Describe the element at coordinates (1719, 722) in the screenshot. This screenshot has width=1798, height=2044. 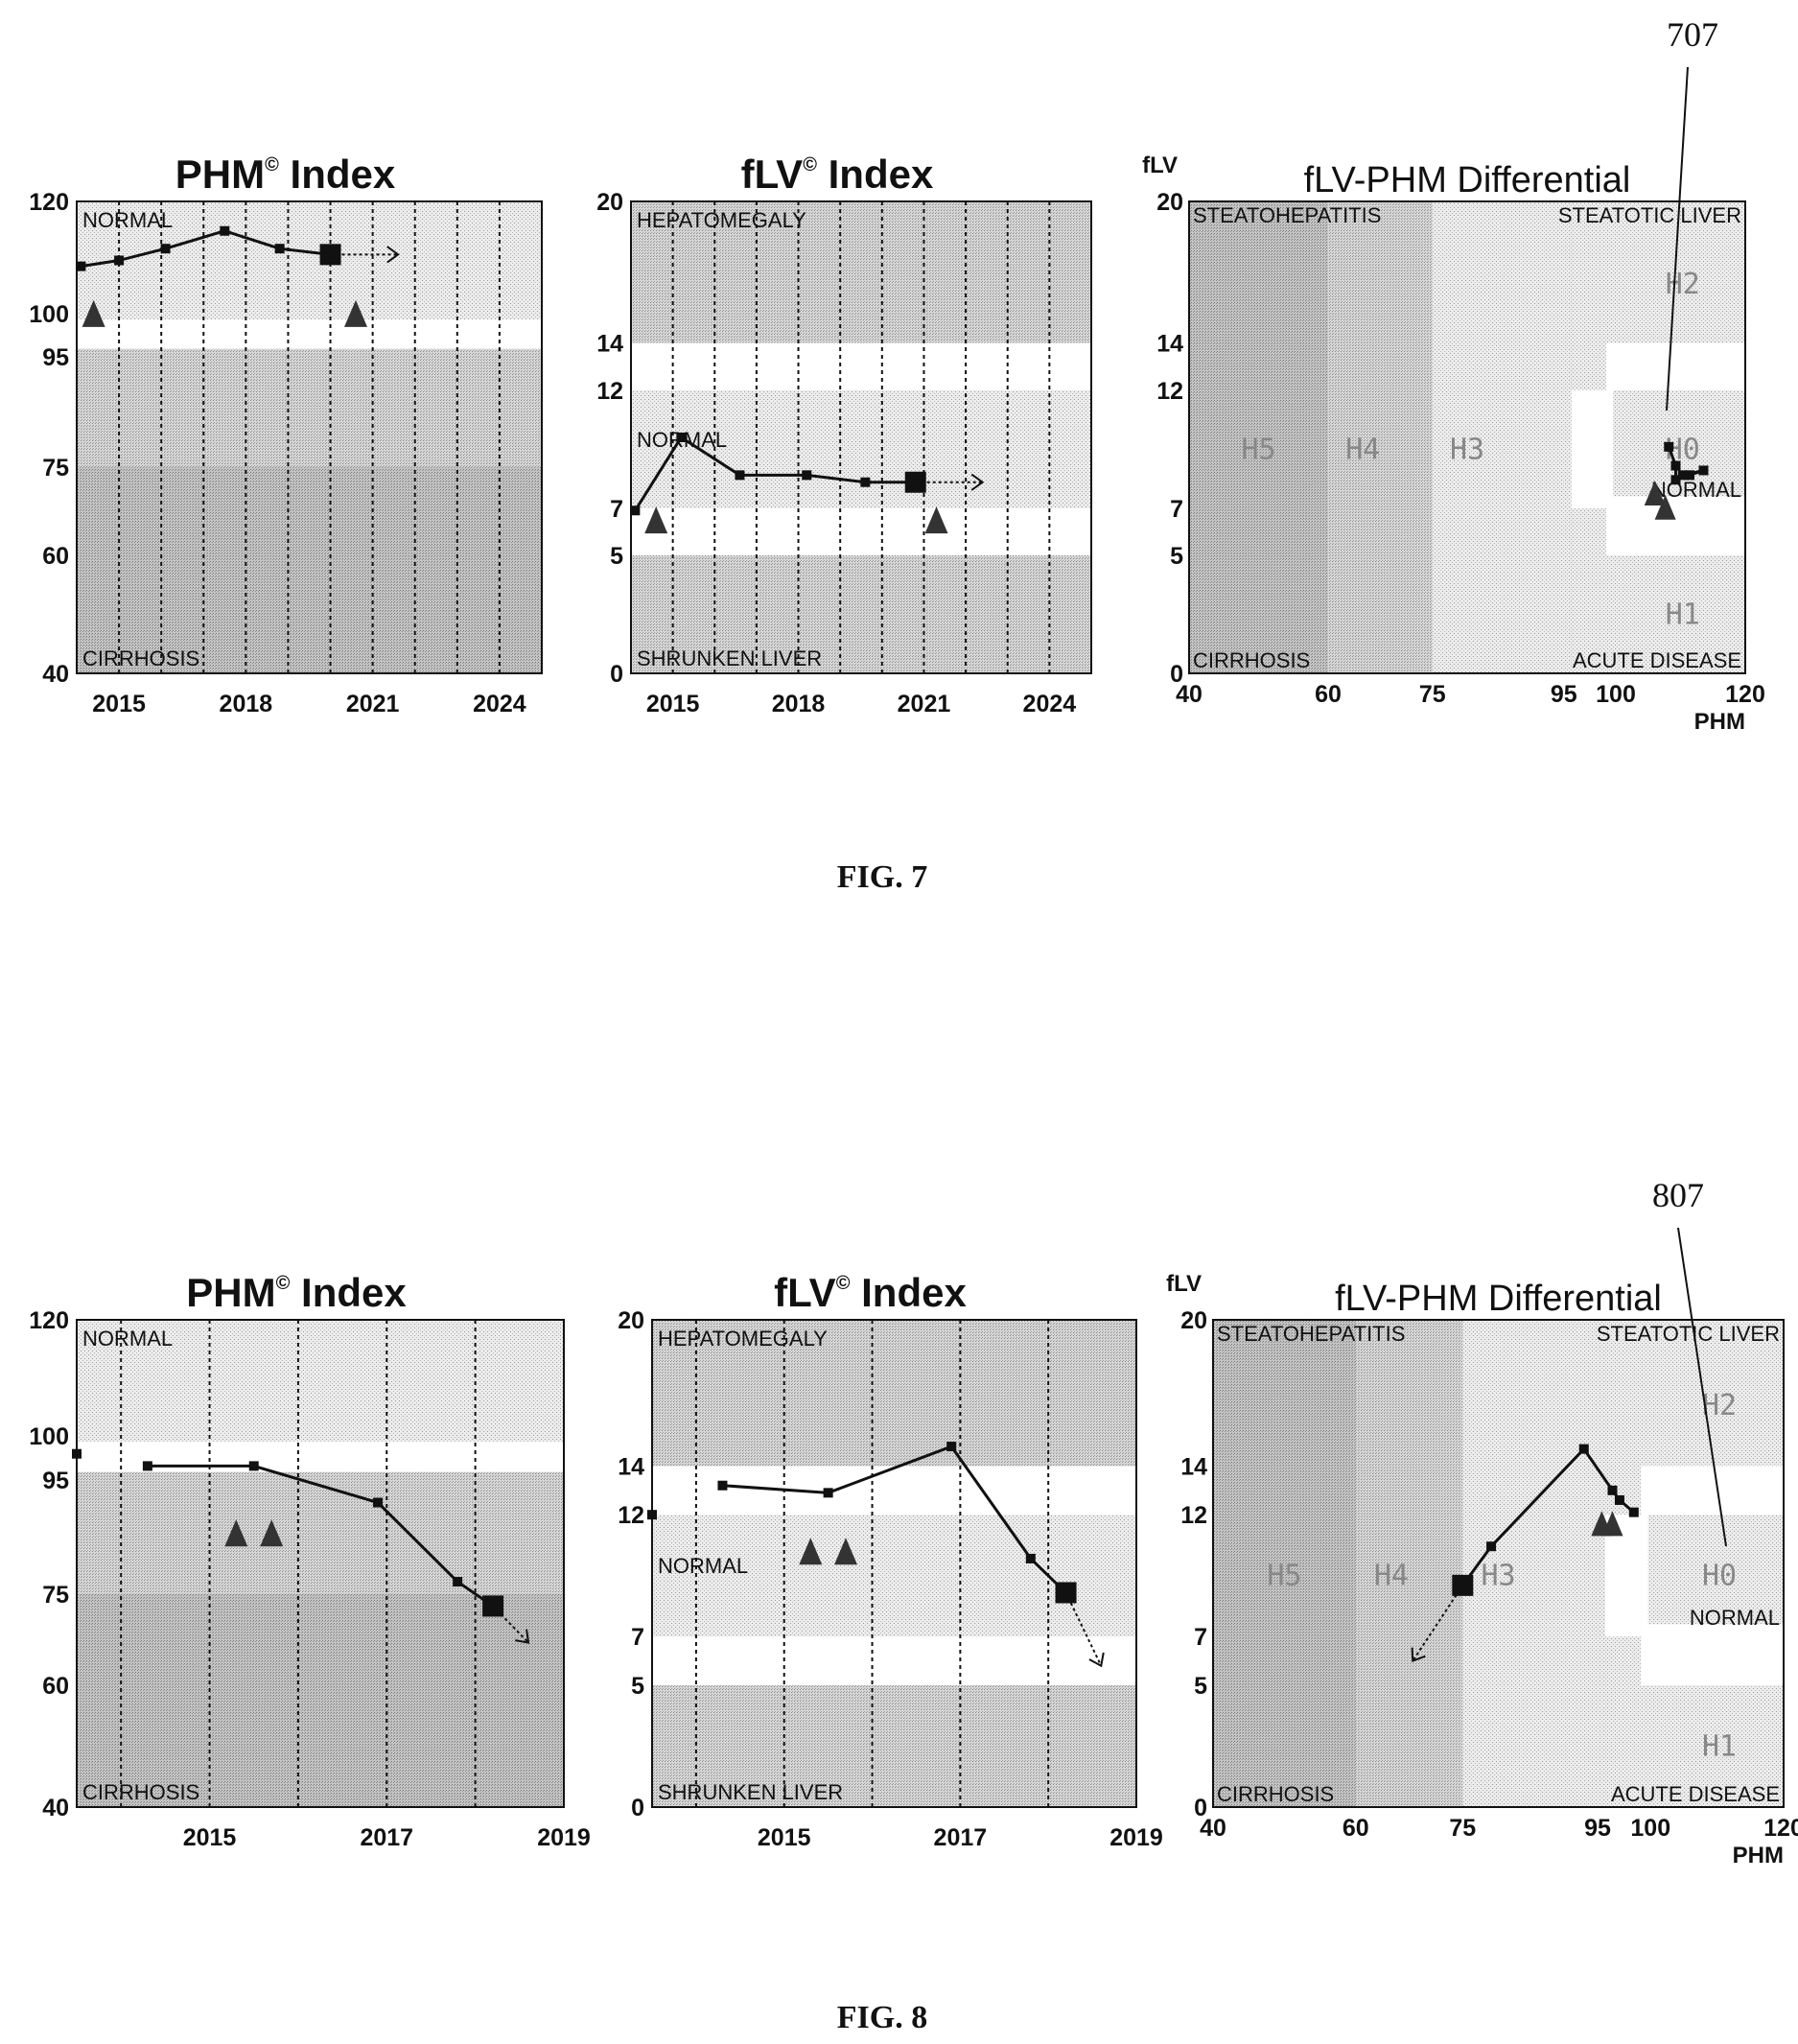
I see `x-axis-label: PHM` at that location.